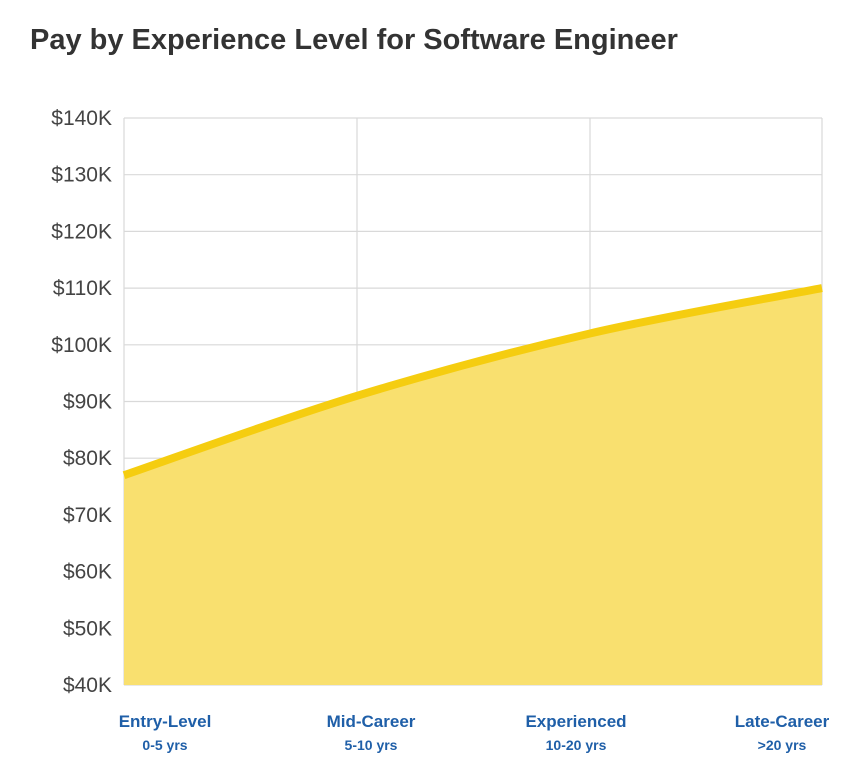 This screenshot has height=764, width=868. Describe the element at coordinates (575, 721) in the screenshot. I see `x-category-label: Experienced` at that location.